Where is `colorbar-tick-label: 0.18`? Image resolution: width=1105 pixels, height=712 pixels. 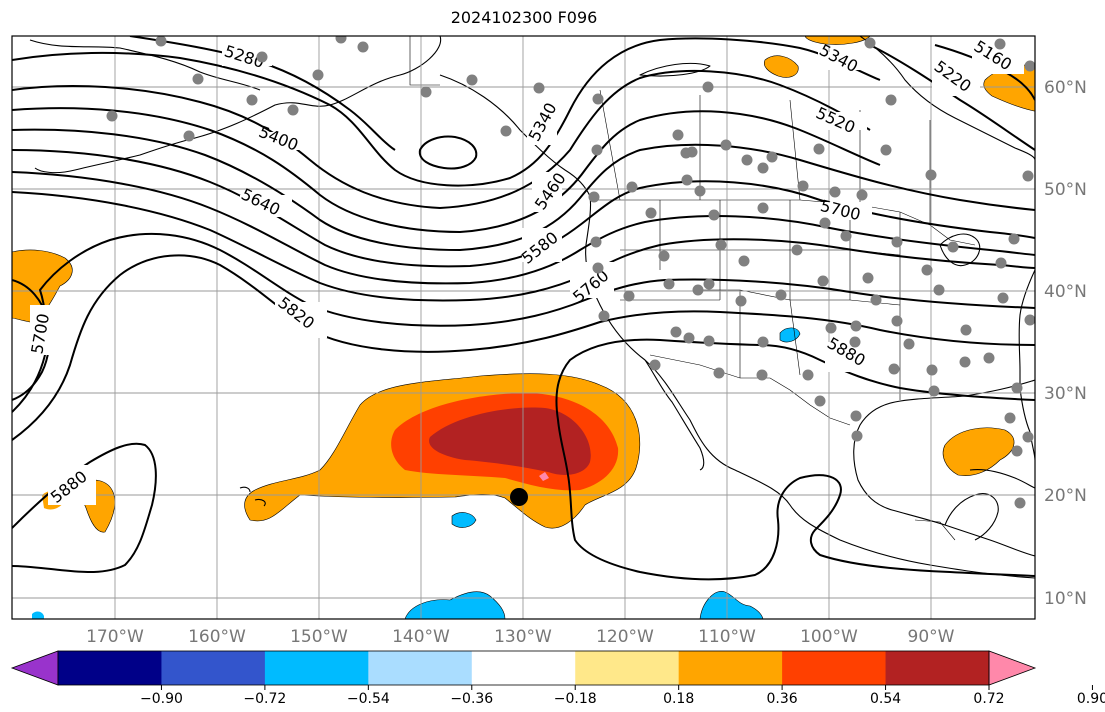 colorbar-tick-label: 0.18 is located at coordinates (678, 699).